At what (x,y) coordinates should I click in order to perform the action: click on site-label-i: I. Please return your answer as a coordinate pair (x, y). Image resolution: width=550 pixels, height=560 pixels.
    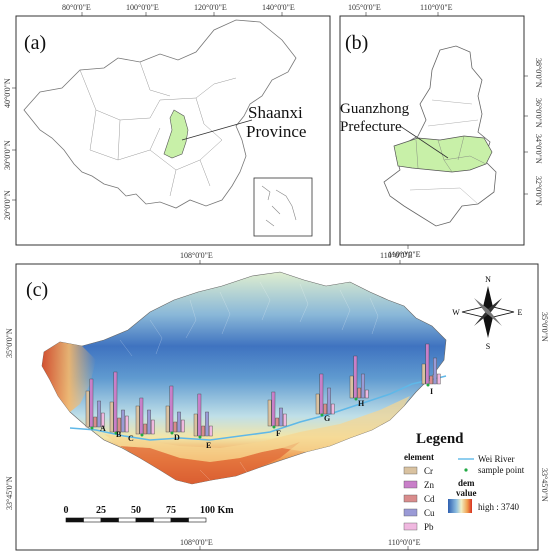
    Looking at the image, I should click on (431, 391).